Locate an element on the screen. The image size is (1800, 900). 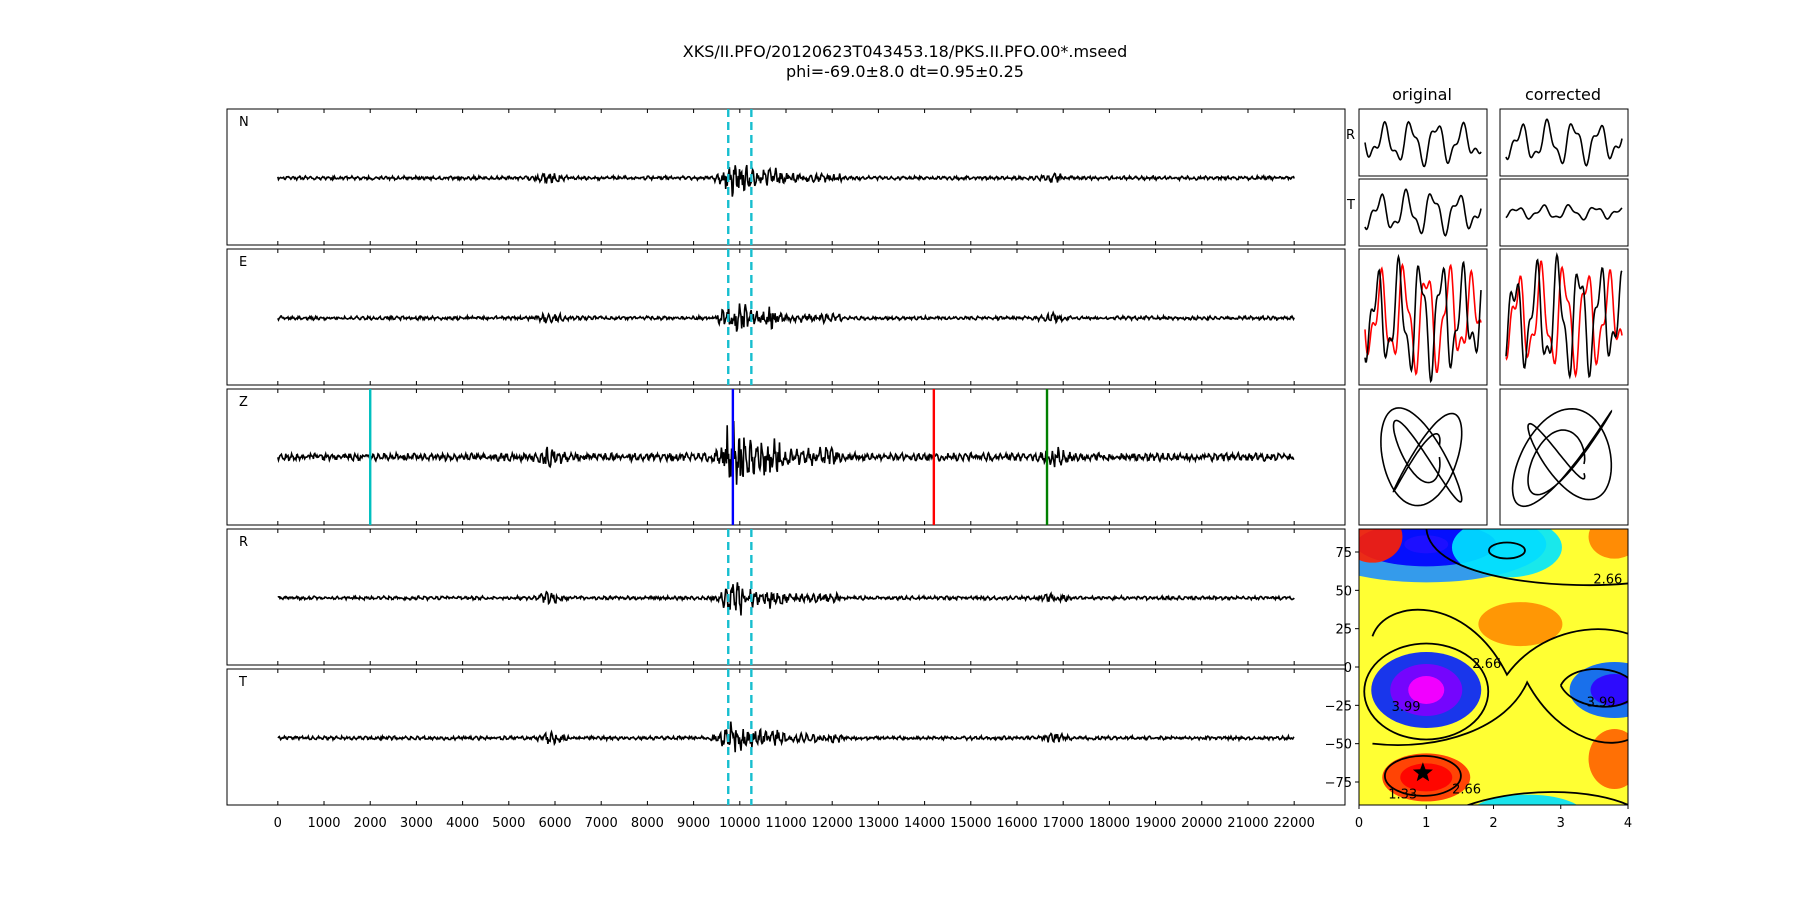
trace-panel-t: T is located at coordinates (786, 737).